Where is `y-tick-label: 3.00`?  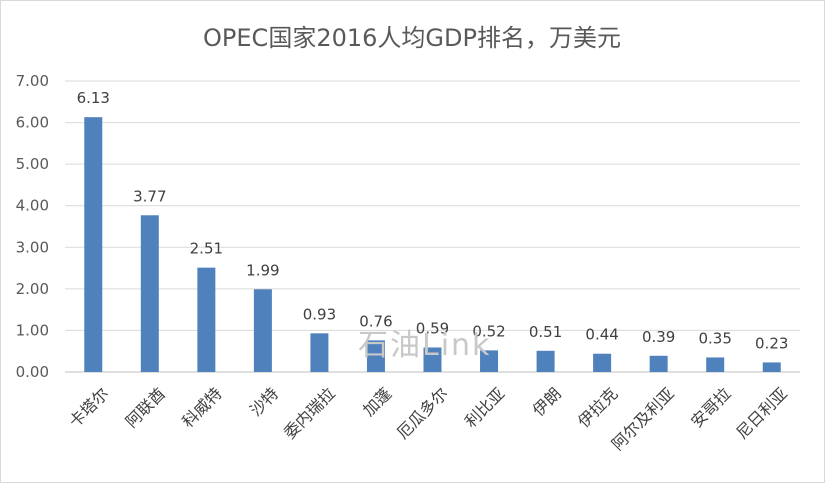
y-tick-label: 3.00 is located at coordinates (32, 247).